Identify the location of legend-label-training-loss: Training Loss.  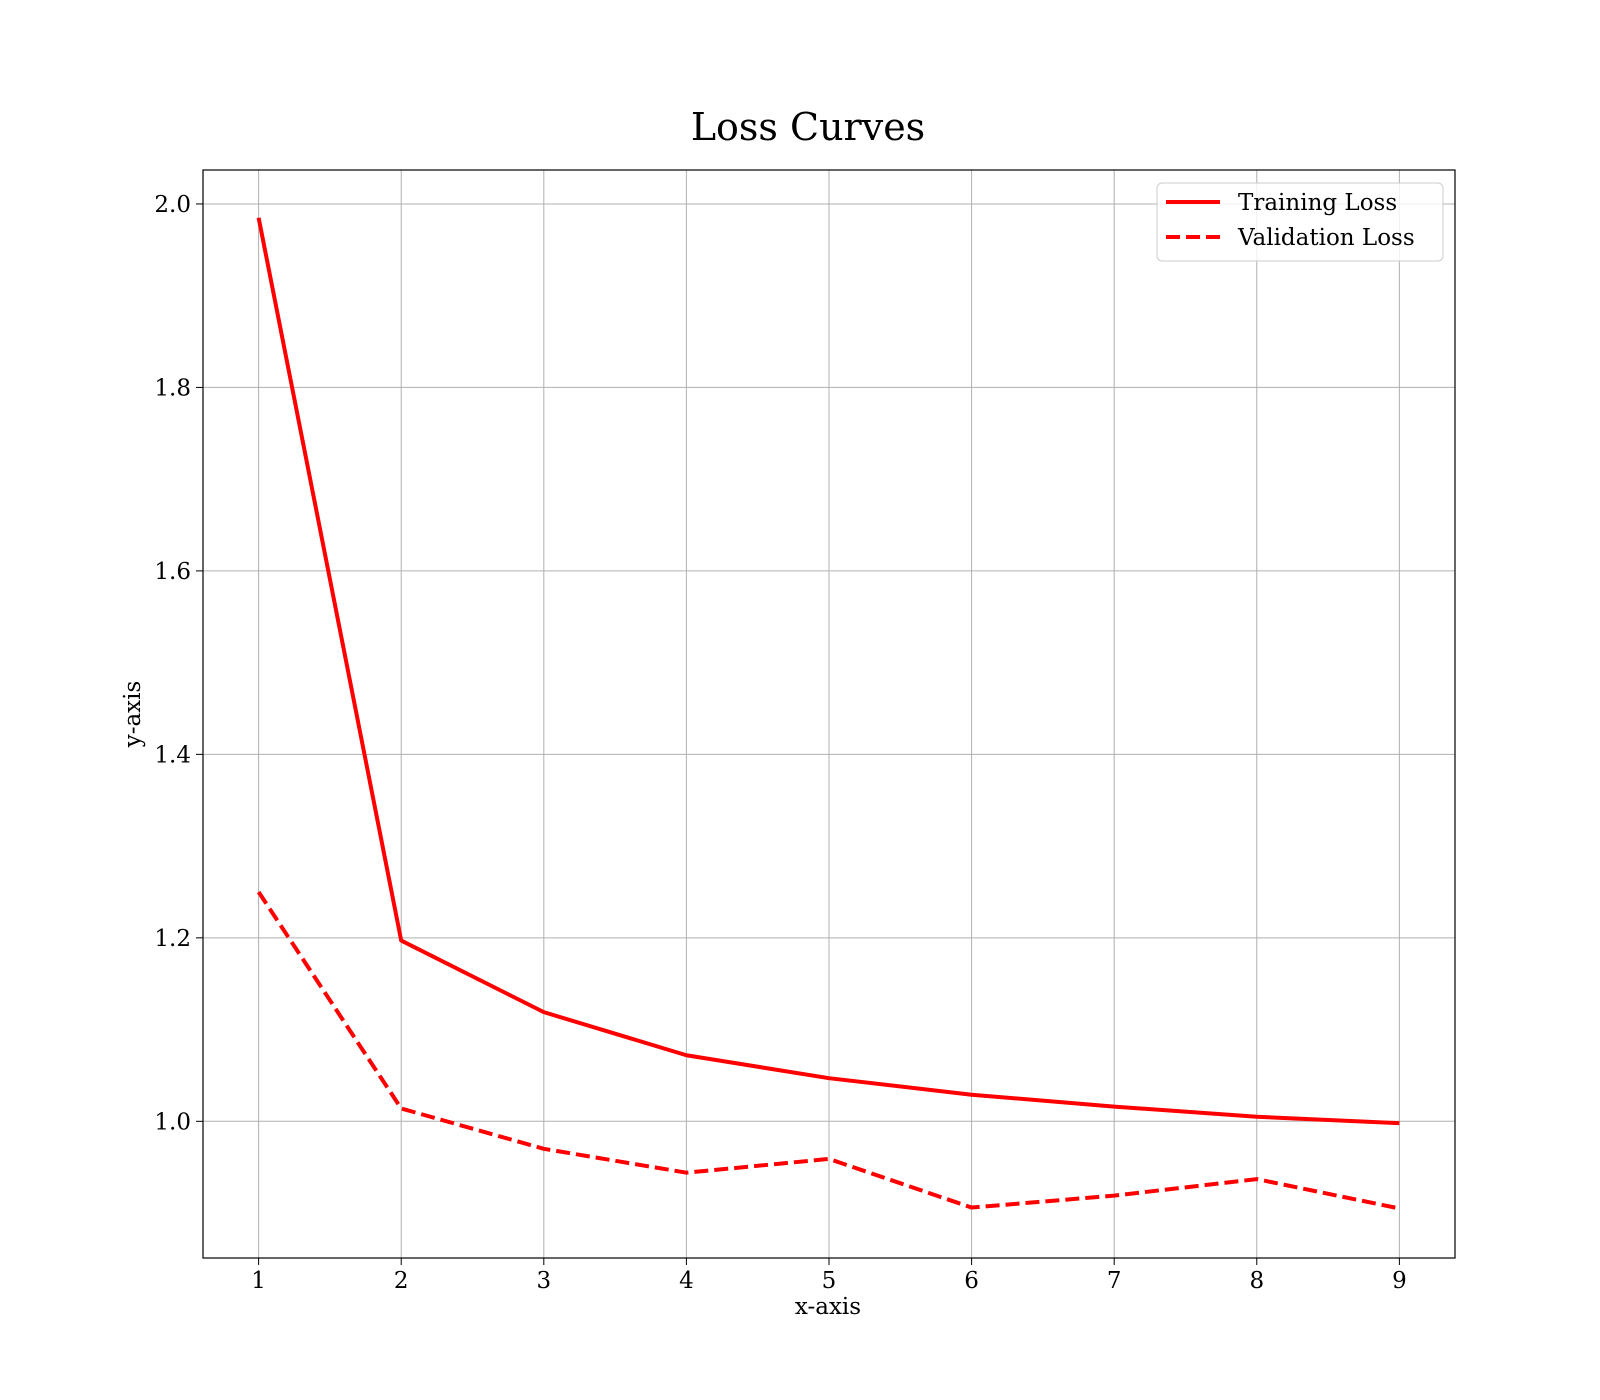
(1317, 203).